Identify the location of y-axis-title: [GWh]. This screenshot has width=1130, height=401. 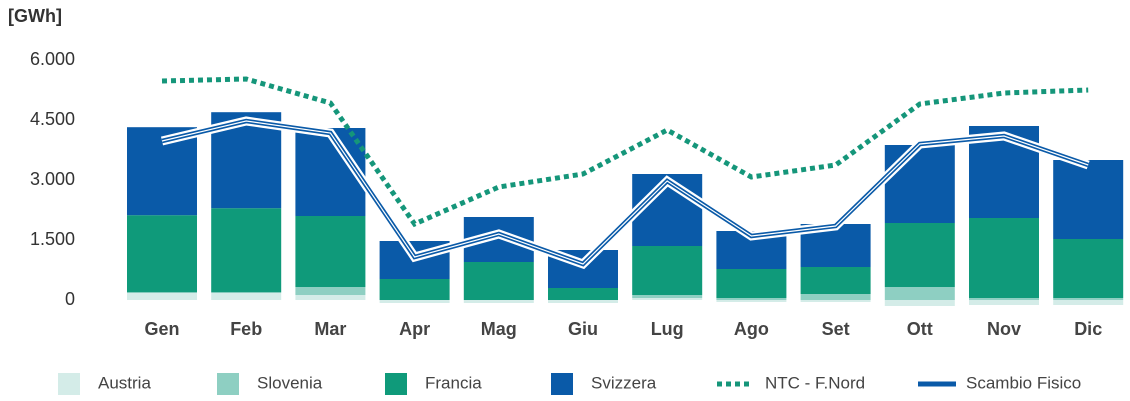
(35, 16).